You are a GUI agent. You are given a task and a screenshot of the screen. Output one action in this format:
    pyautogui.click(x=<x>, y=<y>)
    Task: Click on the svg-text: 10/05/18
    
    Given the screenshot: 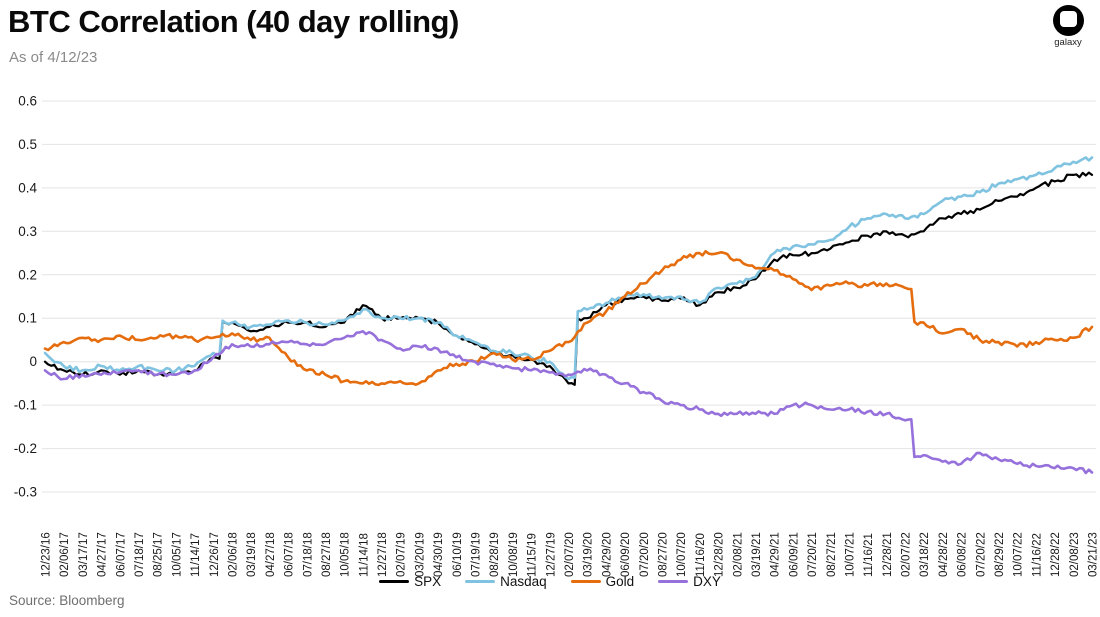 What is the action you would take?
    pyautogui.click(x=346, y=554)
    